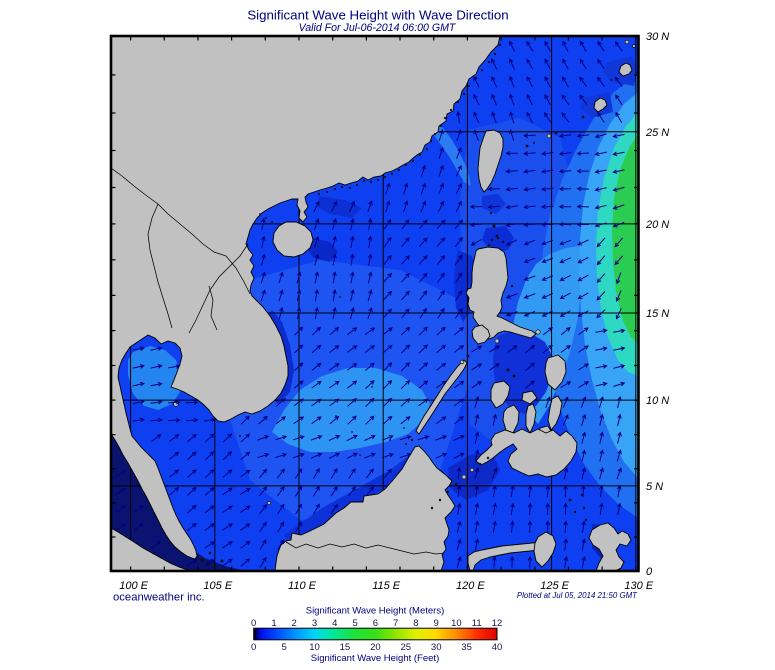  I want to click on svg-text: oceanweather inc., so click(159, 598).